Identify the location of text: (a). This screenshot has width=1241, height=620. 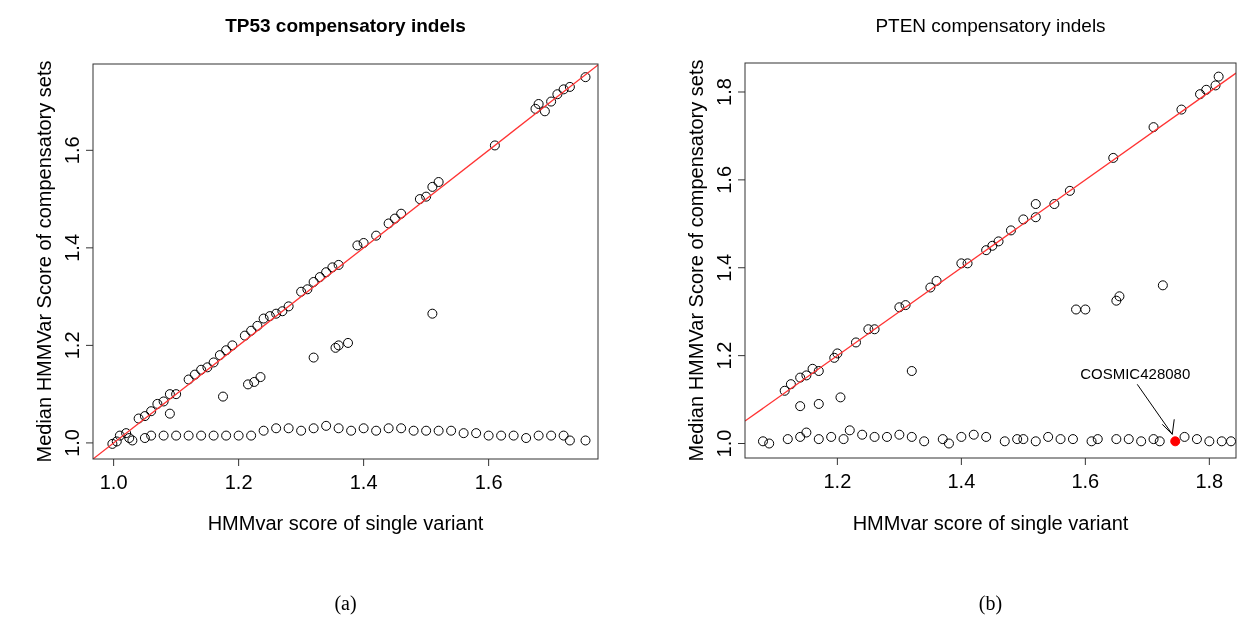
(345, 603).